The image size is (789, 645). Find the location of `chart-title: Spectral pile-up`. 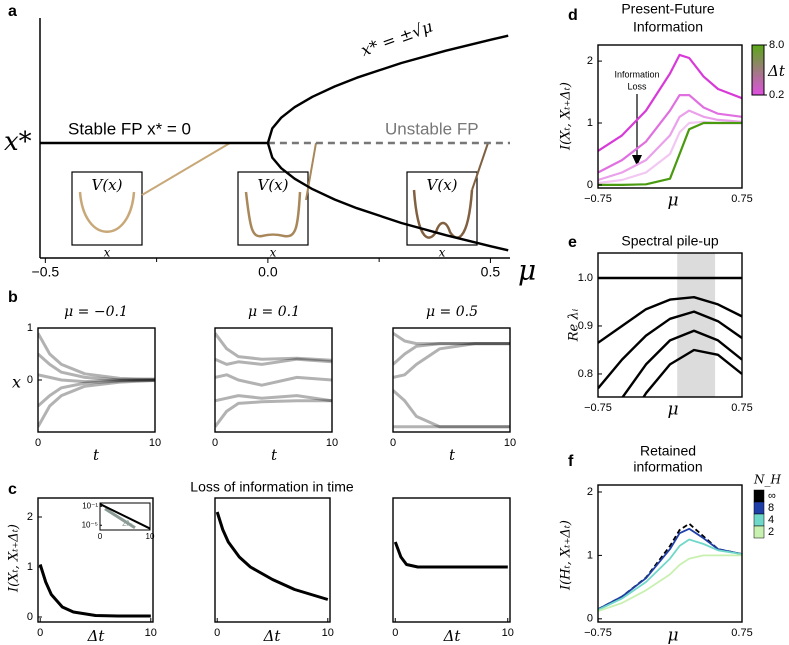

chart-title: Spectral pile-up is located at coordinates (669, 241).